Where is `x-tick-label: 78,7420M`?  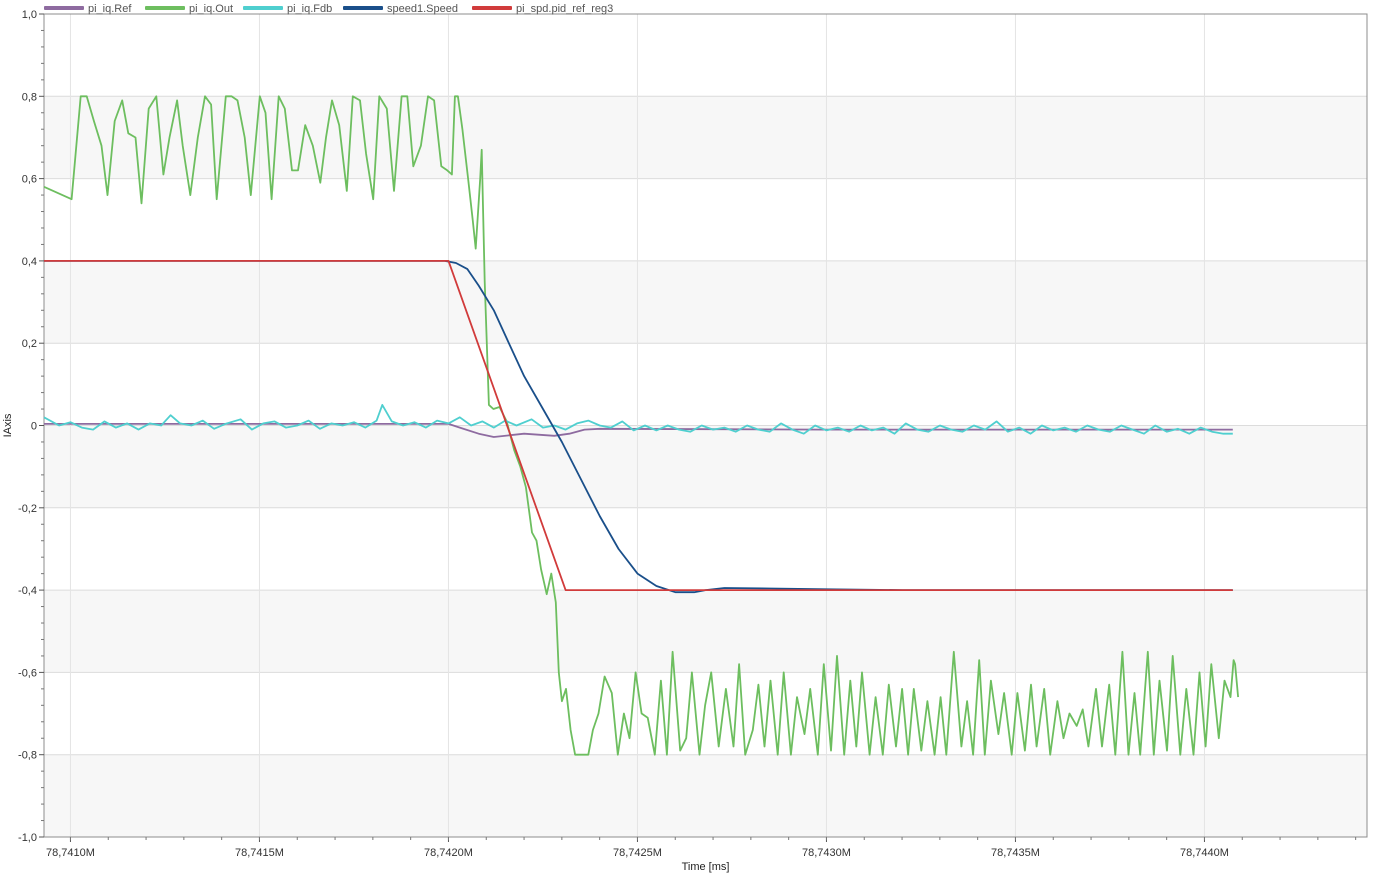 x-tick-label: 78,7420M is located at coordinates (448, 853).